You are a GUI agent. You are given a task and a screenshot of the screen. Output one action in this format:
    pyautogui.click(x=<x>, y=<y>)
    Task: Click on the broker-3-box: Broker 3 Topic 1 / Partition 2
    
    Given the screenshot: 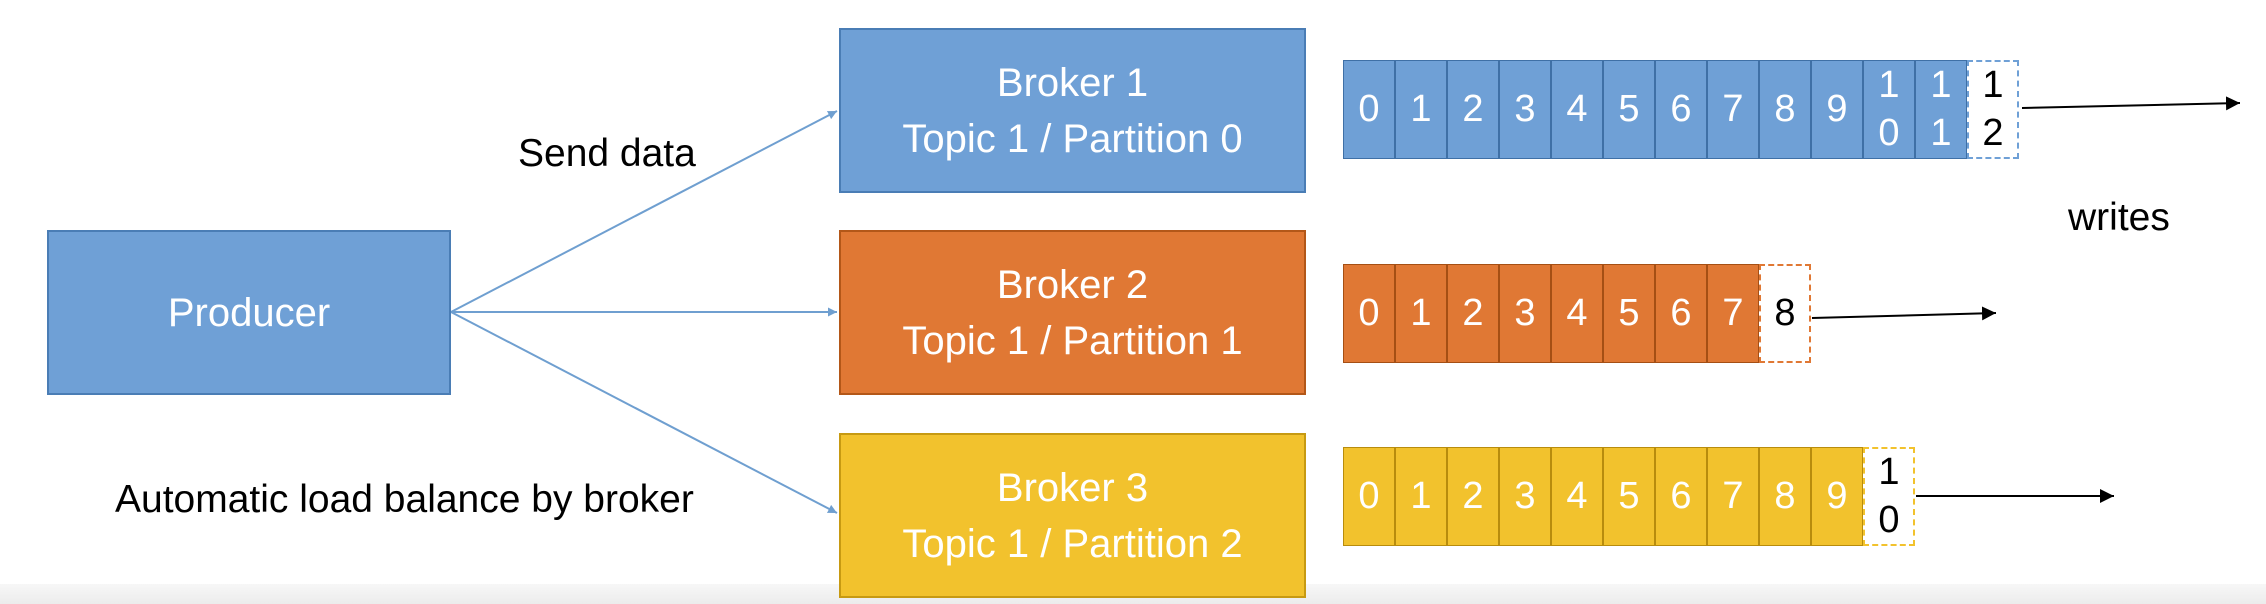 What is the action you would take?
    pyautogui.click(x=1072, y=515)
    